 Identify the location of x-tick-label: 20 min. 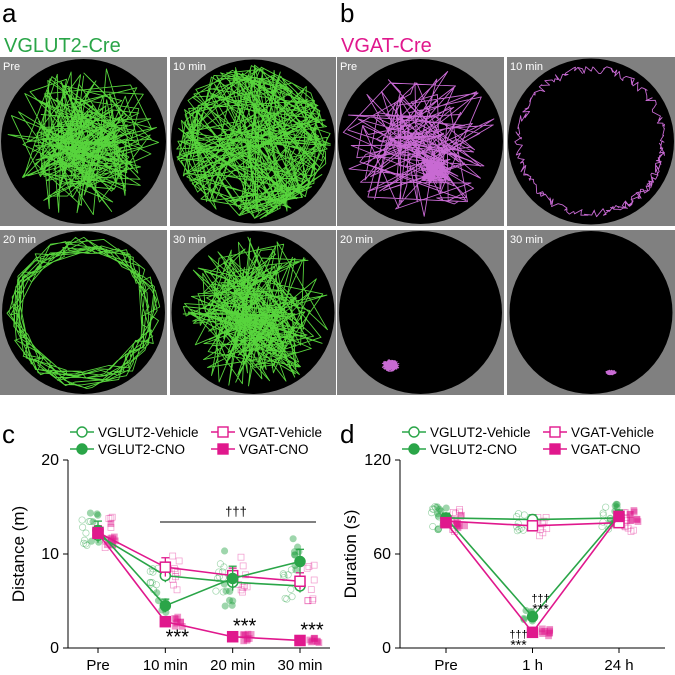
(232, 665).